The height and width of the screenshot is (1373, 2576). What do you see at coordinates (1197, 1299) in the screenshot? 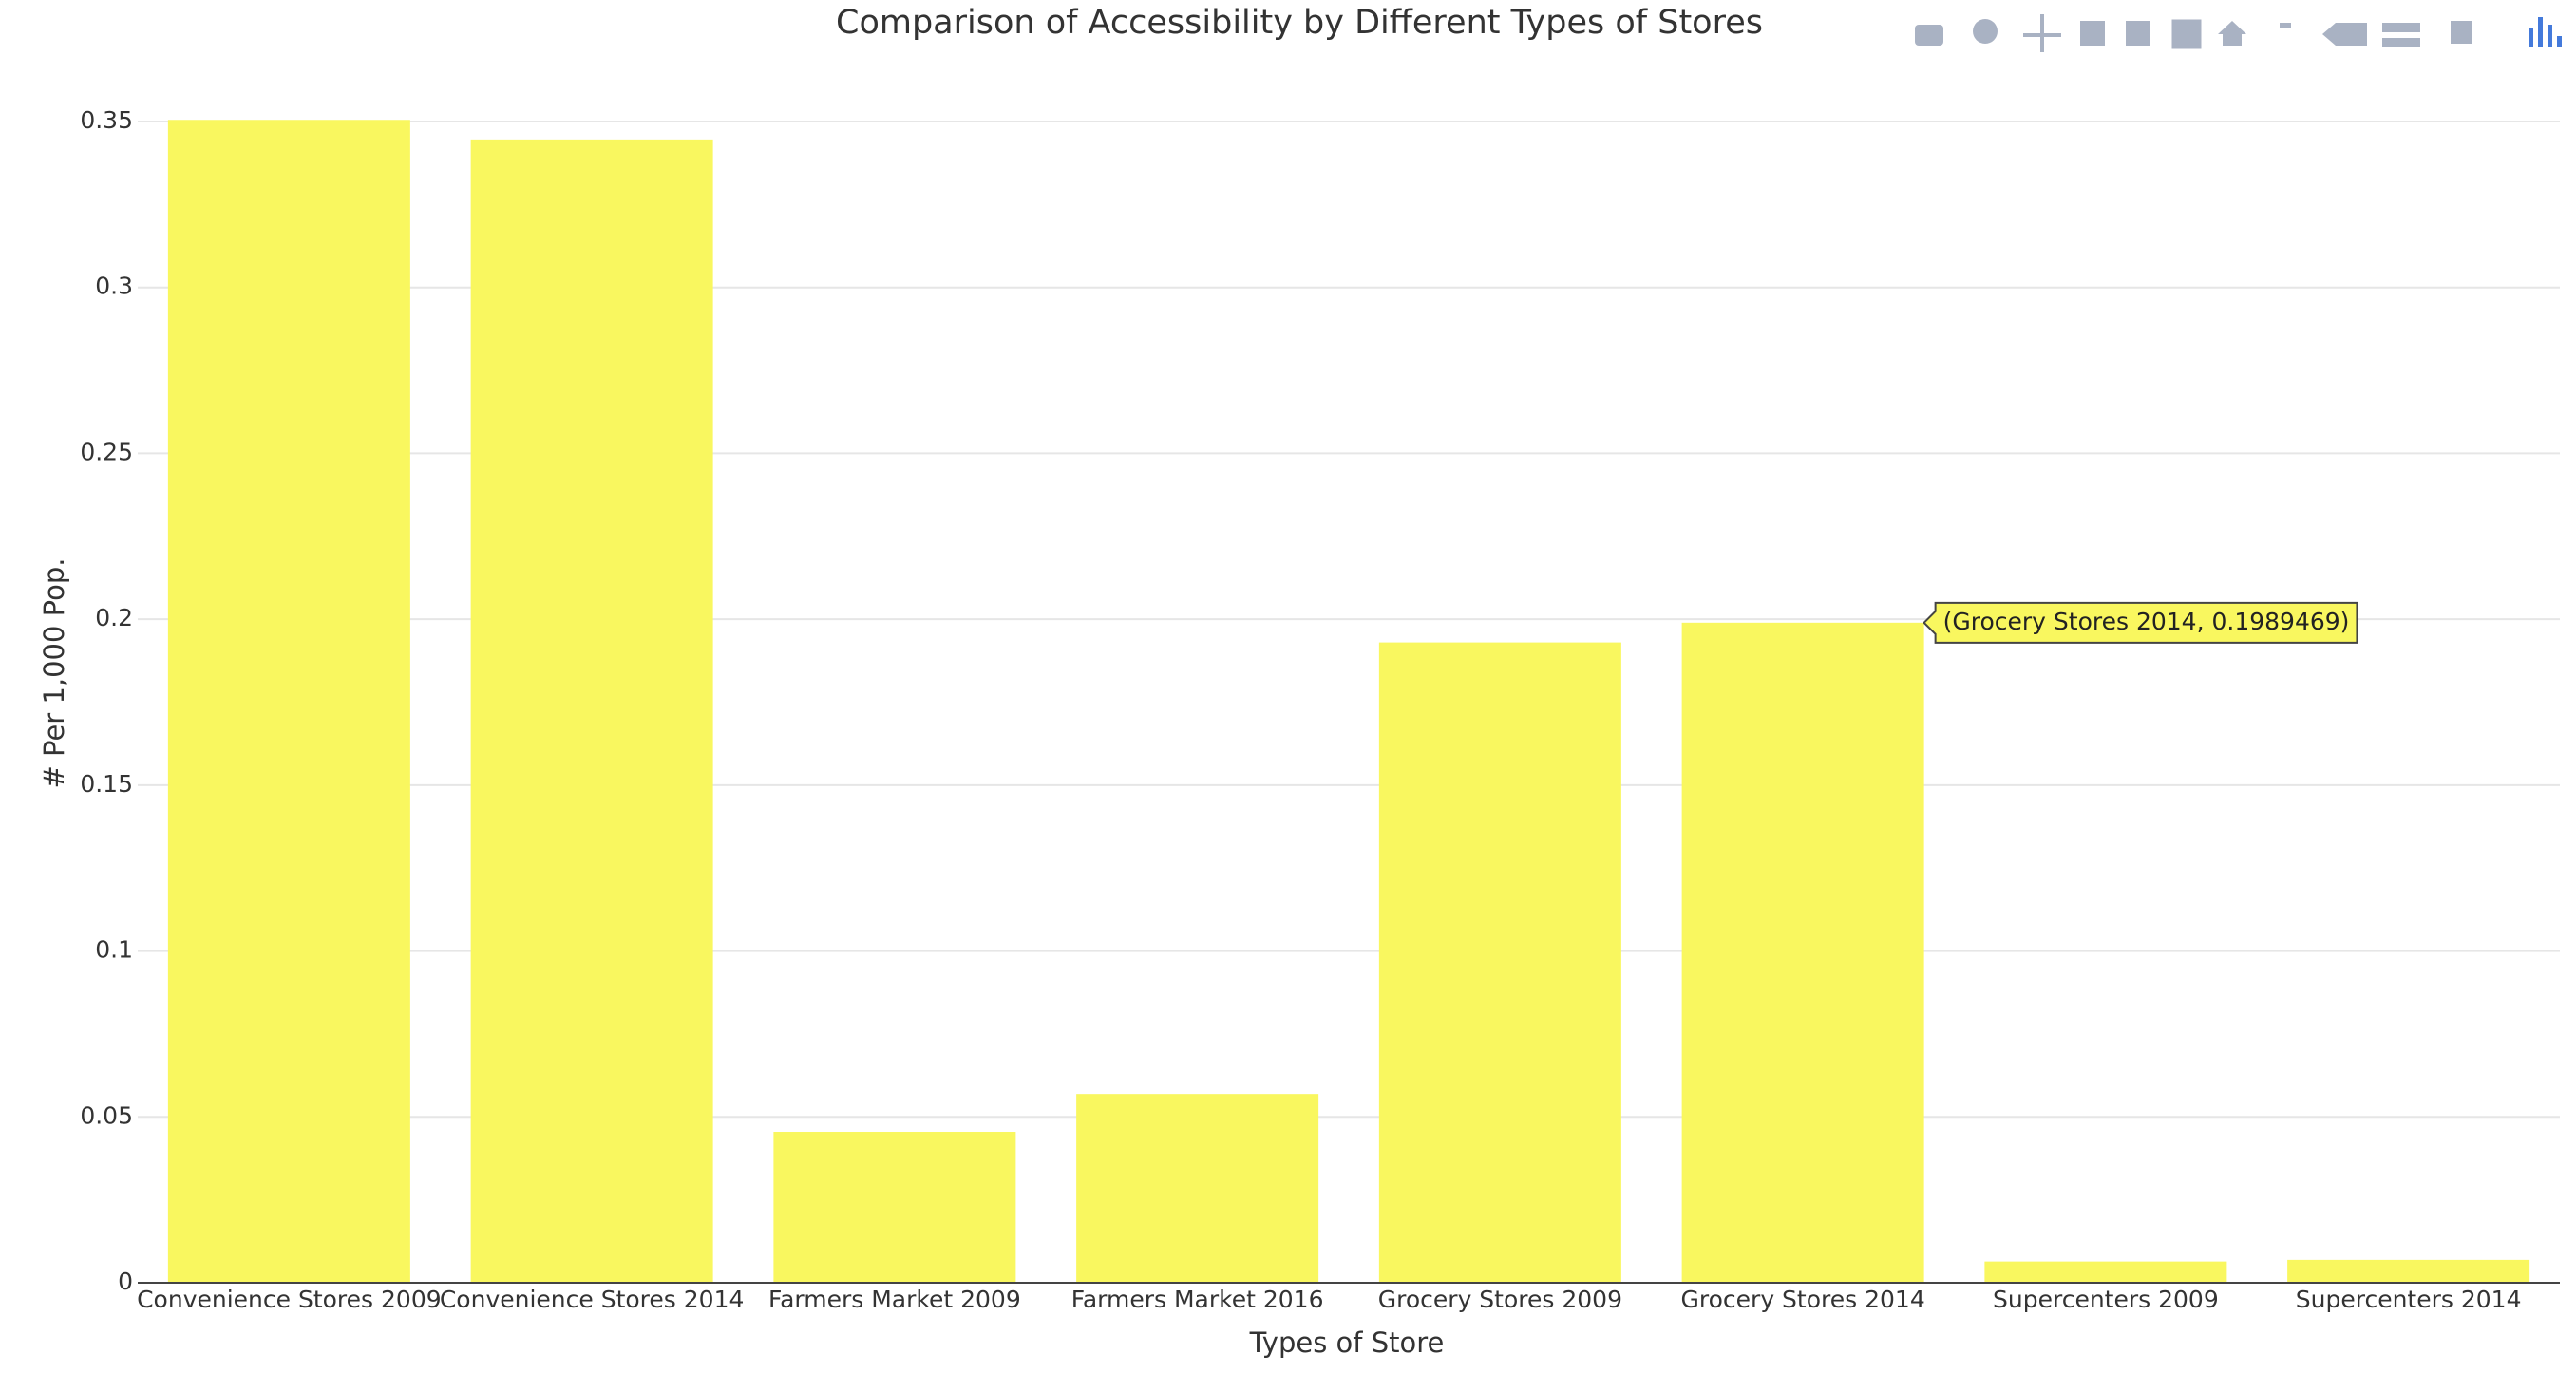
I see `x-tick-label: Farmers Market 2016` at bounding box center [1197, 1299].